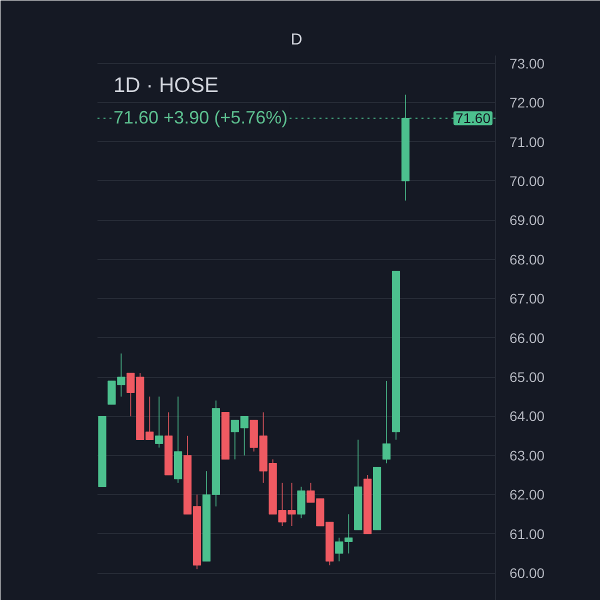 The height and width of the screenshot is (600, 600). Describe the element at coordinates (527, 416) in the screenshot. I see `y-tick-label: 64.00` at that location.